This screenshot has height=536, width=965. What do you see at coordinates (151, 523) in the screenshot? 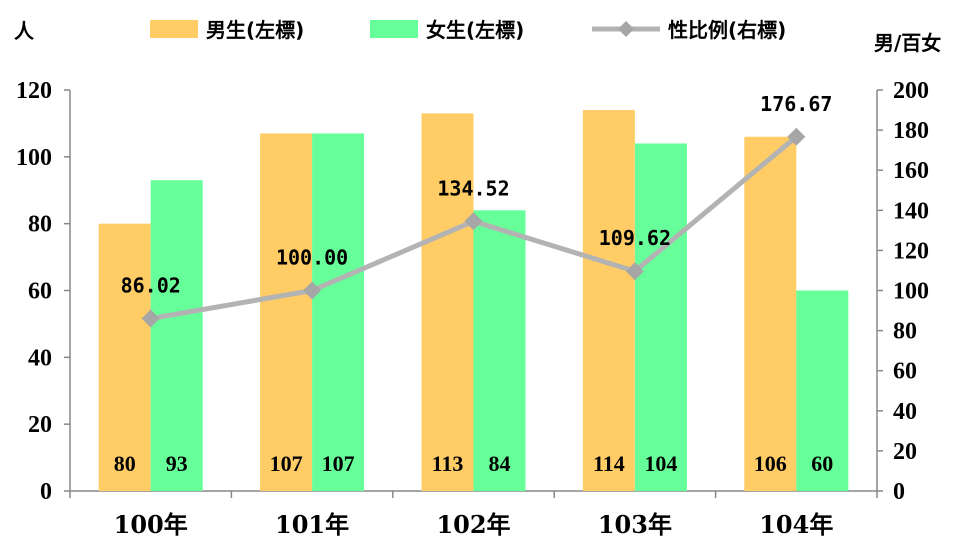
I see `x-category-label: 100年` at bounding box center [151, 523].